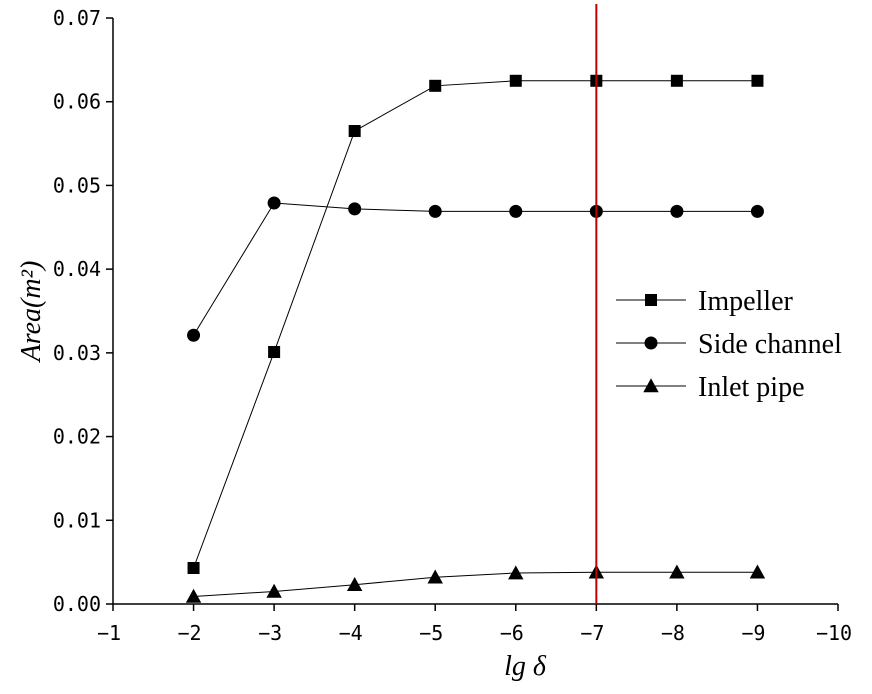 This screenshot has height=694, width=872. What do you see at coordinates (109, 633) in the screenshot?
I see `x-tick-label: −1` at bounding box center [109, 633].